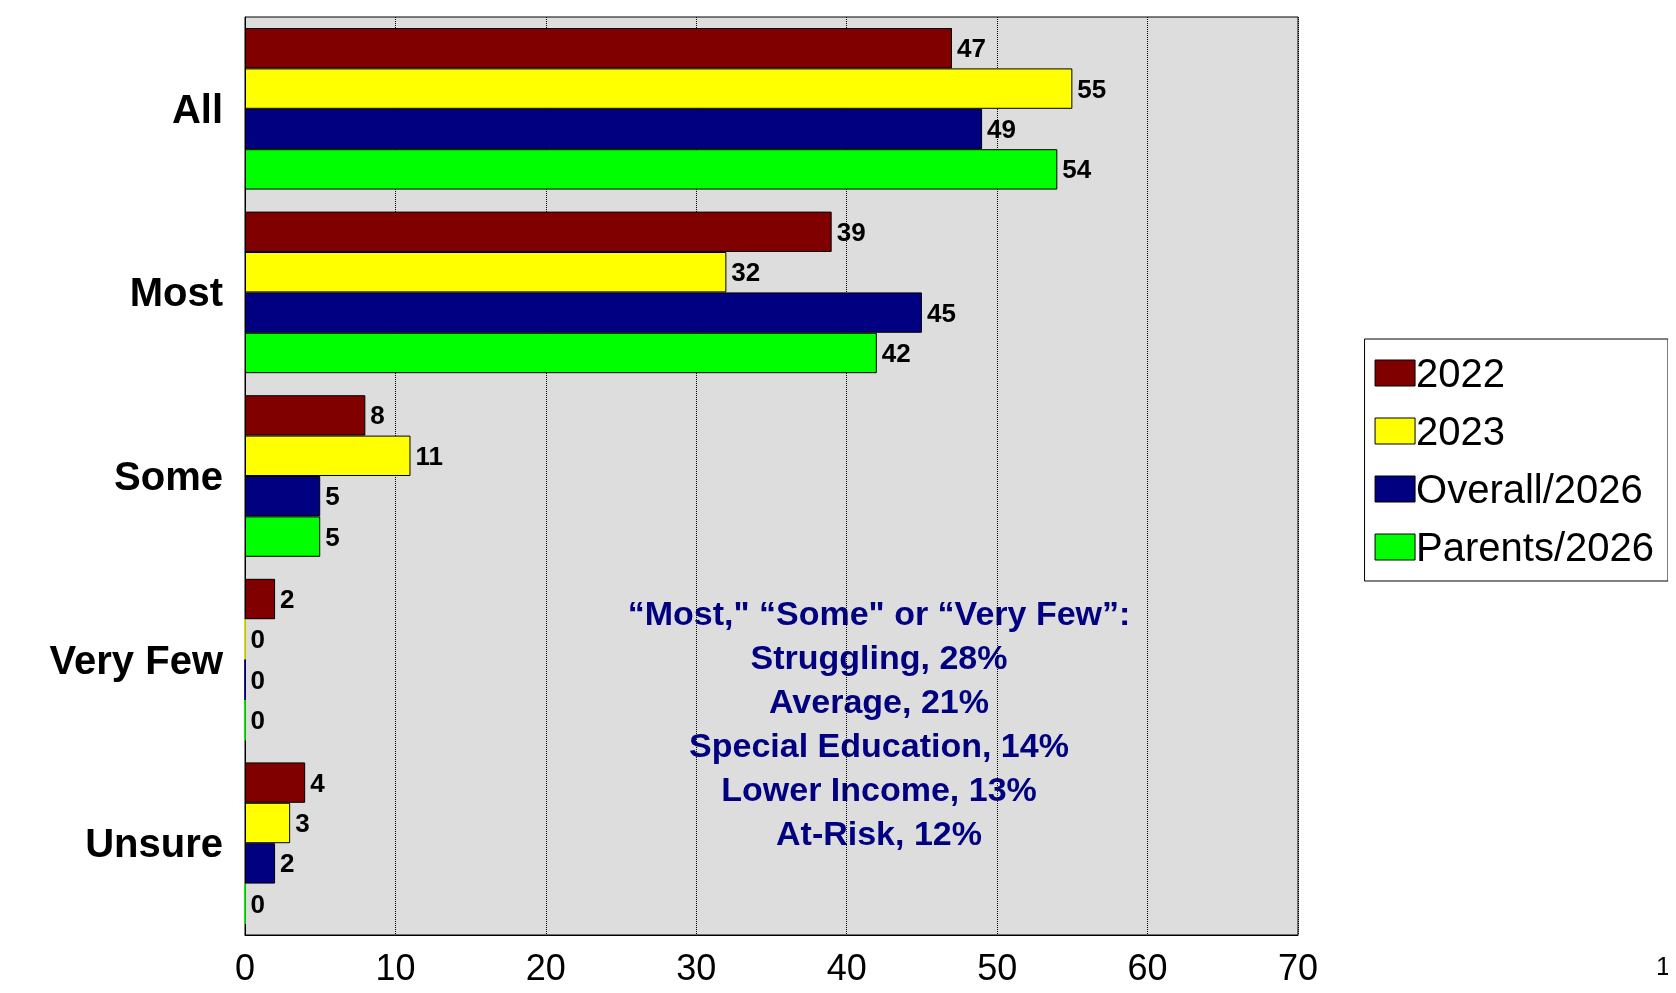 Image resolution: width=1676 pixels, height=993 pixels. Describe the element at coordinates (1092, 88) in the screenshot. I see `data-label: 55` at that location.